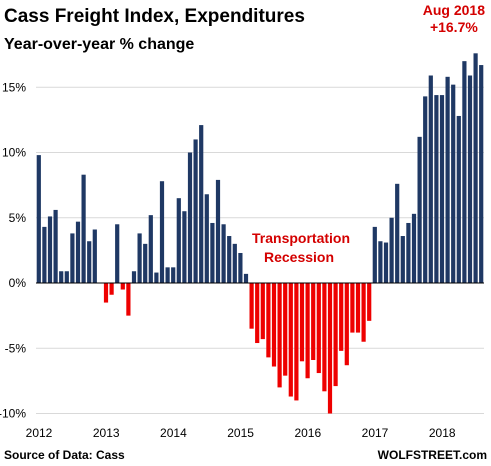 The height and width of the screenshot is (466, 491). Describe the element at coordinates (13, 250) in the screenshot. I see `y-axis-ticks: 15% 10% 5% 0% -5% -10%` at that location.